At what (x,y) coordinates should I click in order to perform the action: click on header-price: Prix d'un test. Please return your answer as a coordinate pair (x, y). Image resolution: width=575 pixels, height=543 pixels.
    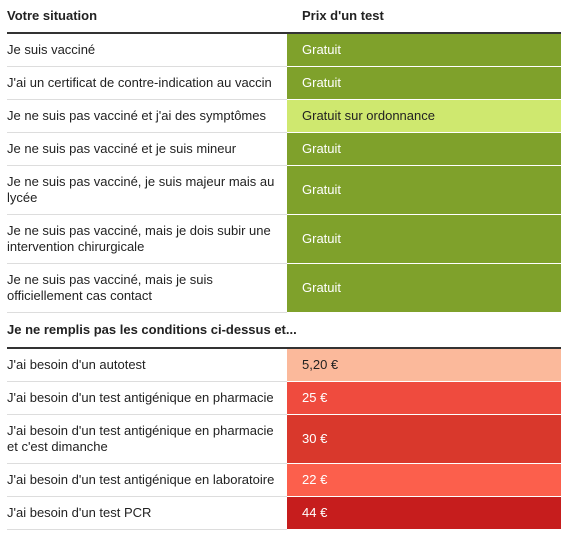
    Looking at the image, I should click on (424, 17).